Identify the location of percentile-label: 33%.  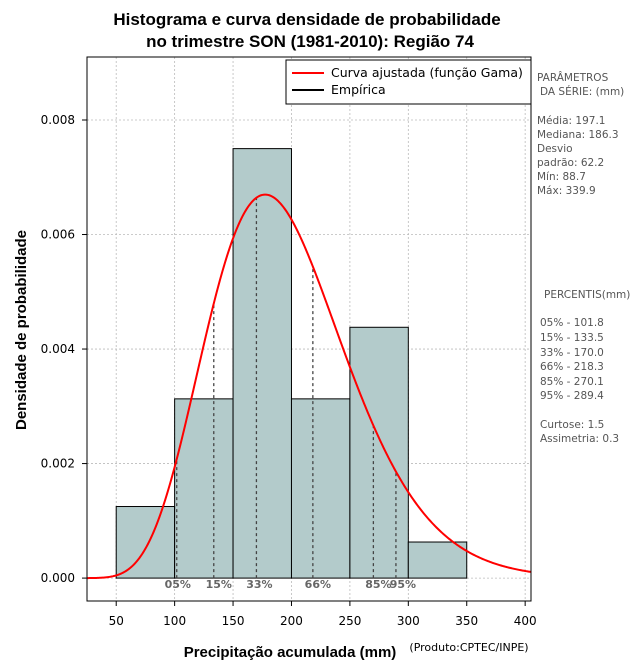
(259, 584).